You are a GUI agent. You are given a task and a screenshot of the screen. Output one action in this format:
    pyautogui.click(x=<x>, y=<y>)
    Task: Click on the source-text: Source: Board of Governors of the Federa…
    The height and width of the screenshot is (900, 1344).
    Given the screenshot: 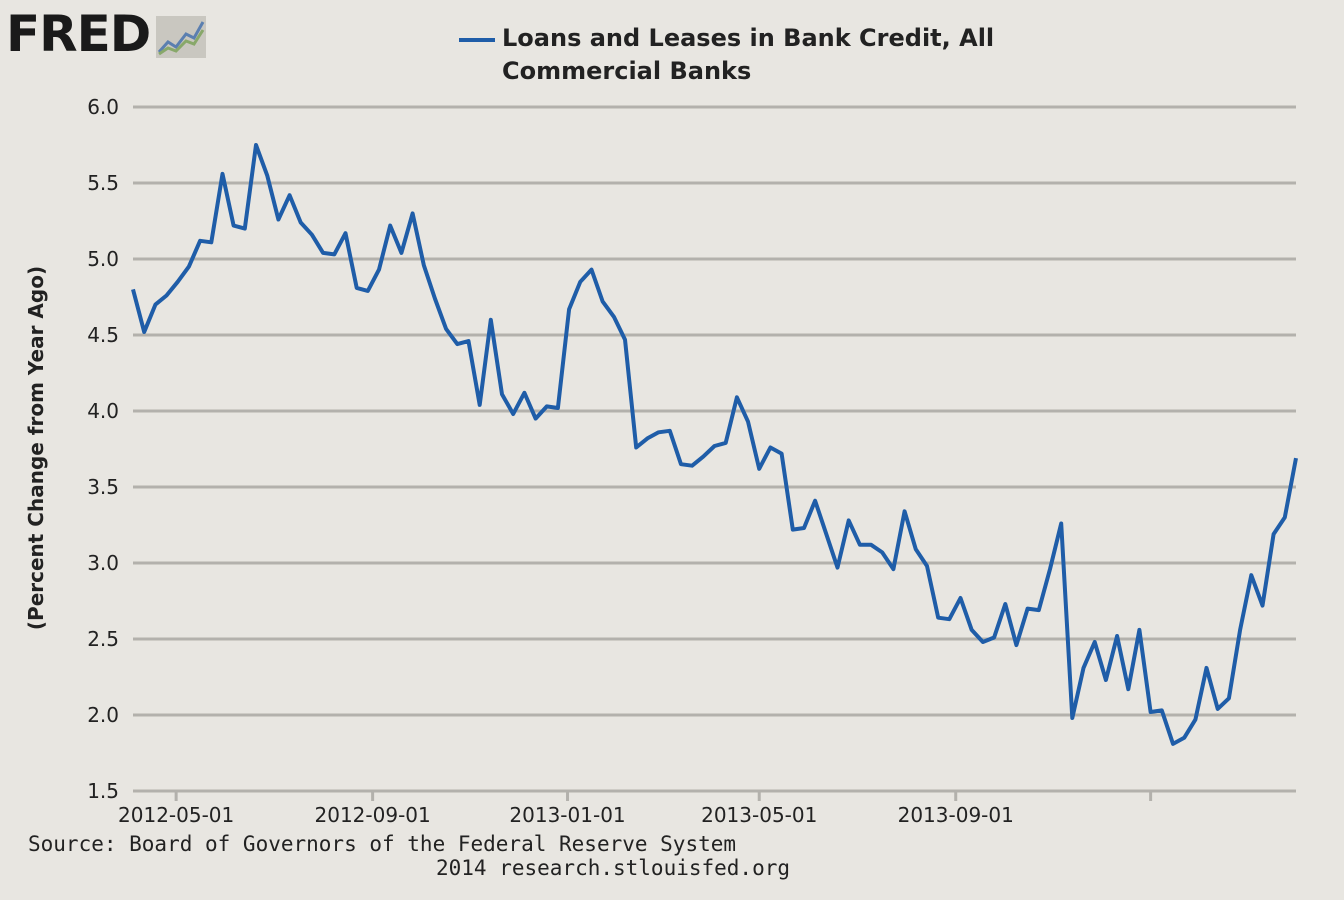 What is the action you would take?
    pyautogui.click(x=382, y=844)
    